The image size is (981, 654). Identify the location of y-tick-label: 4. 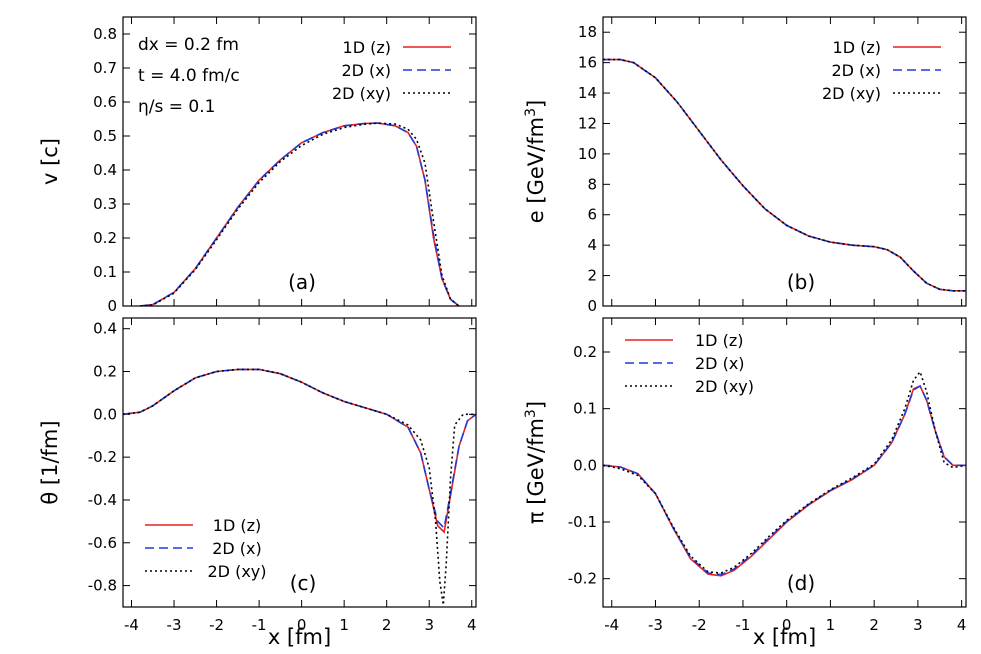
(592, 245).